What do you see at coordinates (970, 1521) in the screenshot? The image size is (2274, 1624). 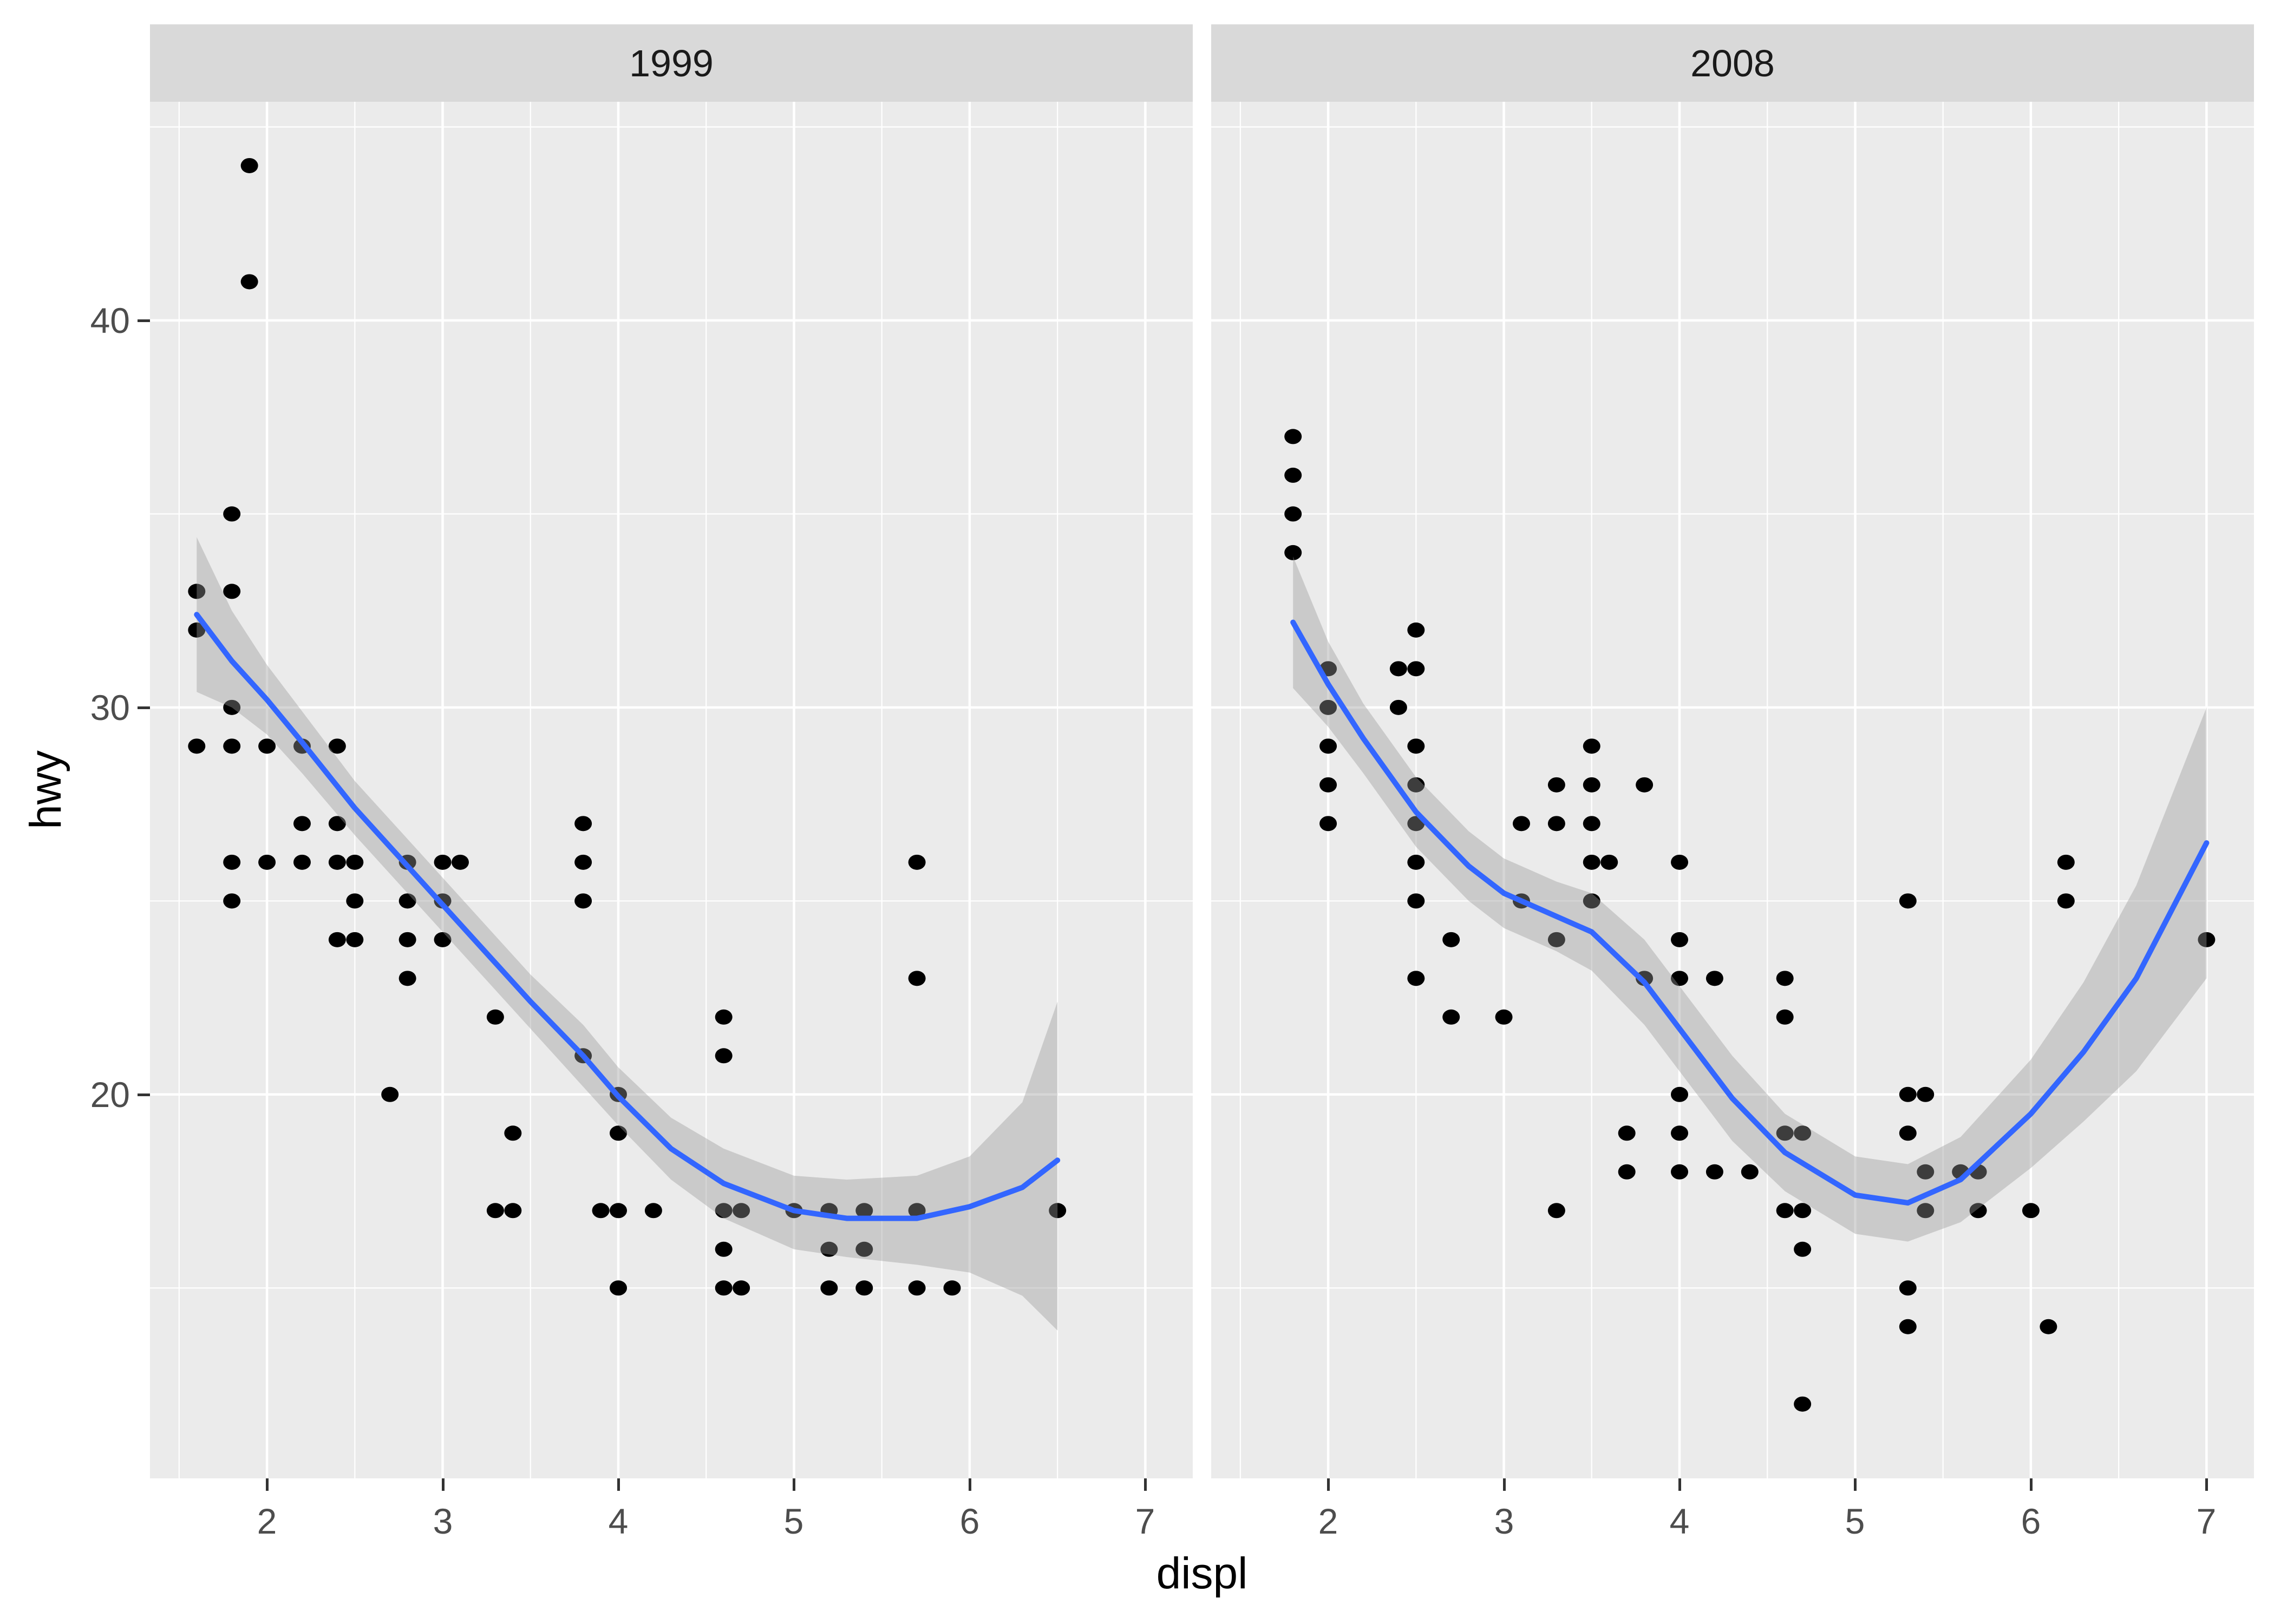 I see `x-tick-label: 6` at bounding box center [970, 1521].